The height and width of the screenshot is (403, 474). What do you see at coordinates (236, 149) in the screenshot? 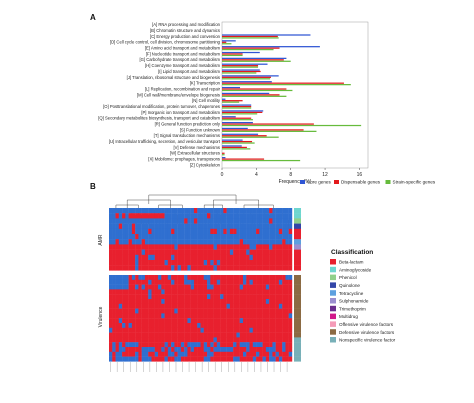
I see `bar-strain-specific-genes` at bounding box center [236, 149].